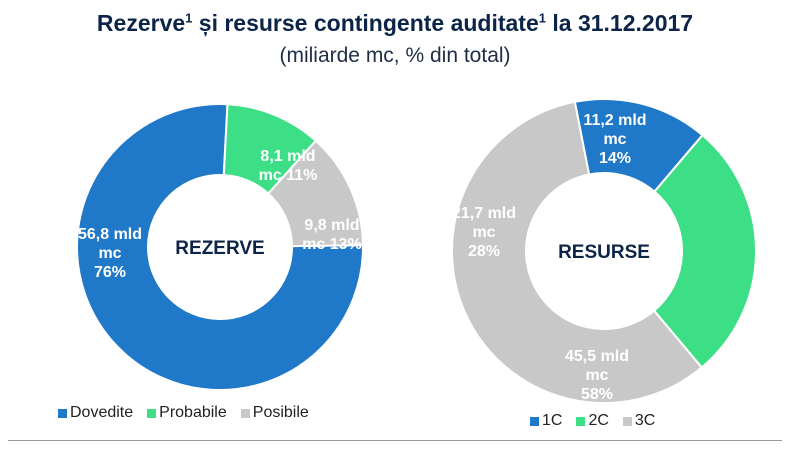 This screenshot has height=452, width=790. I want to click on title-mid: și resurse contingente auditate, so click(365, 23).